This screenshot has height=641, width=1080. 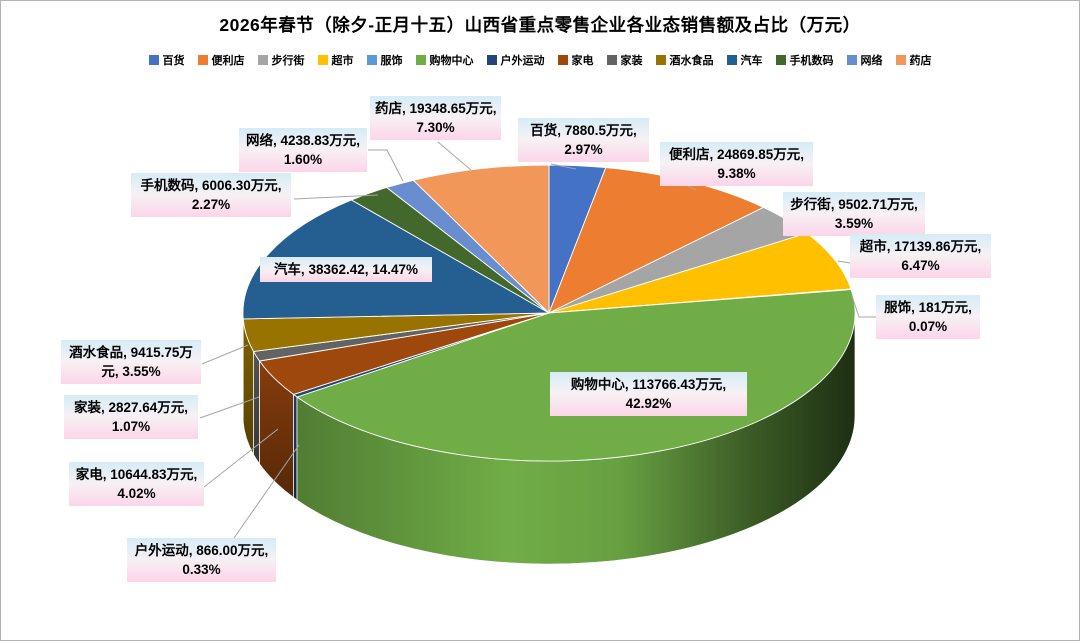 What do you see at coordinates (583, 140) in the screenshot?
I see `pie-data-label-0: 百货, 7880.5万元, 2.97%` at bounding box center [583, 140].